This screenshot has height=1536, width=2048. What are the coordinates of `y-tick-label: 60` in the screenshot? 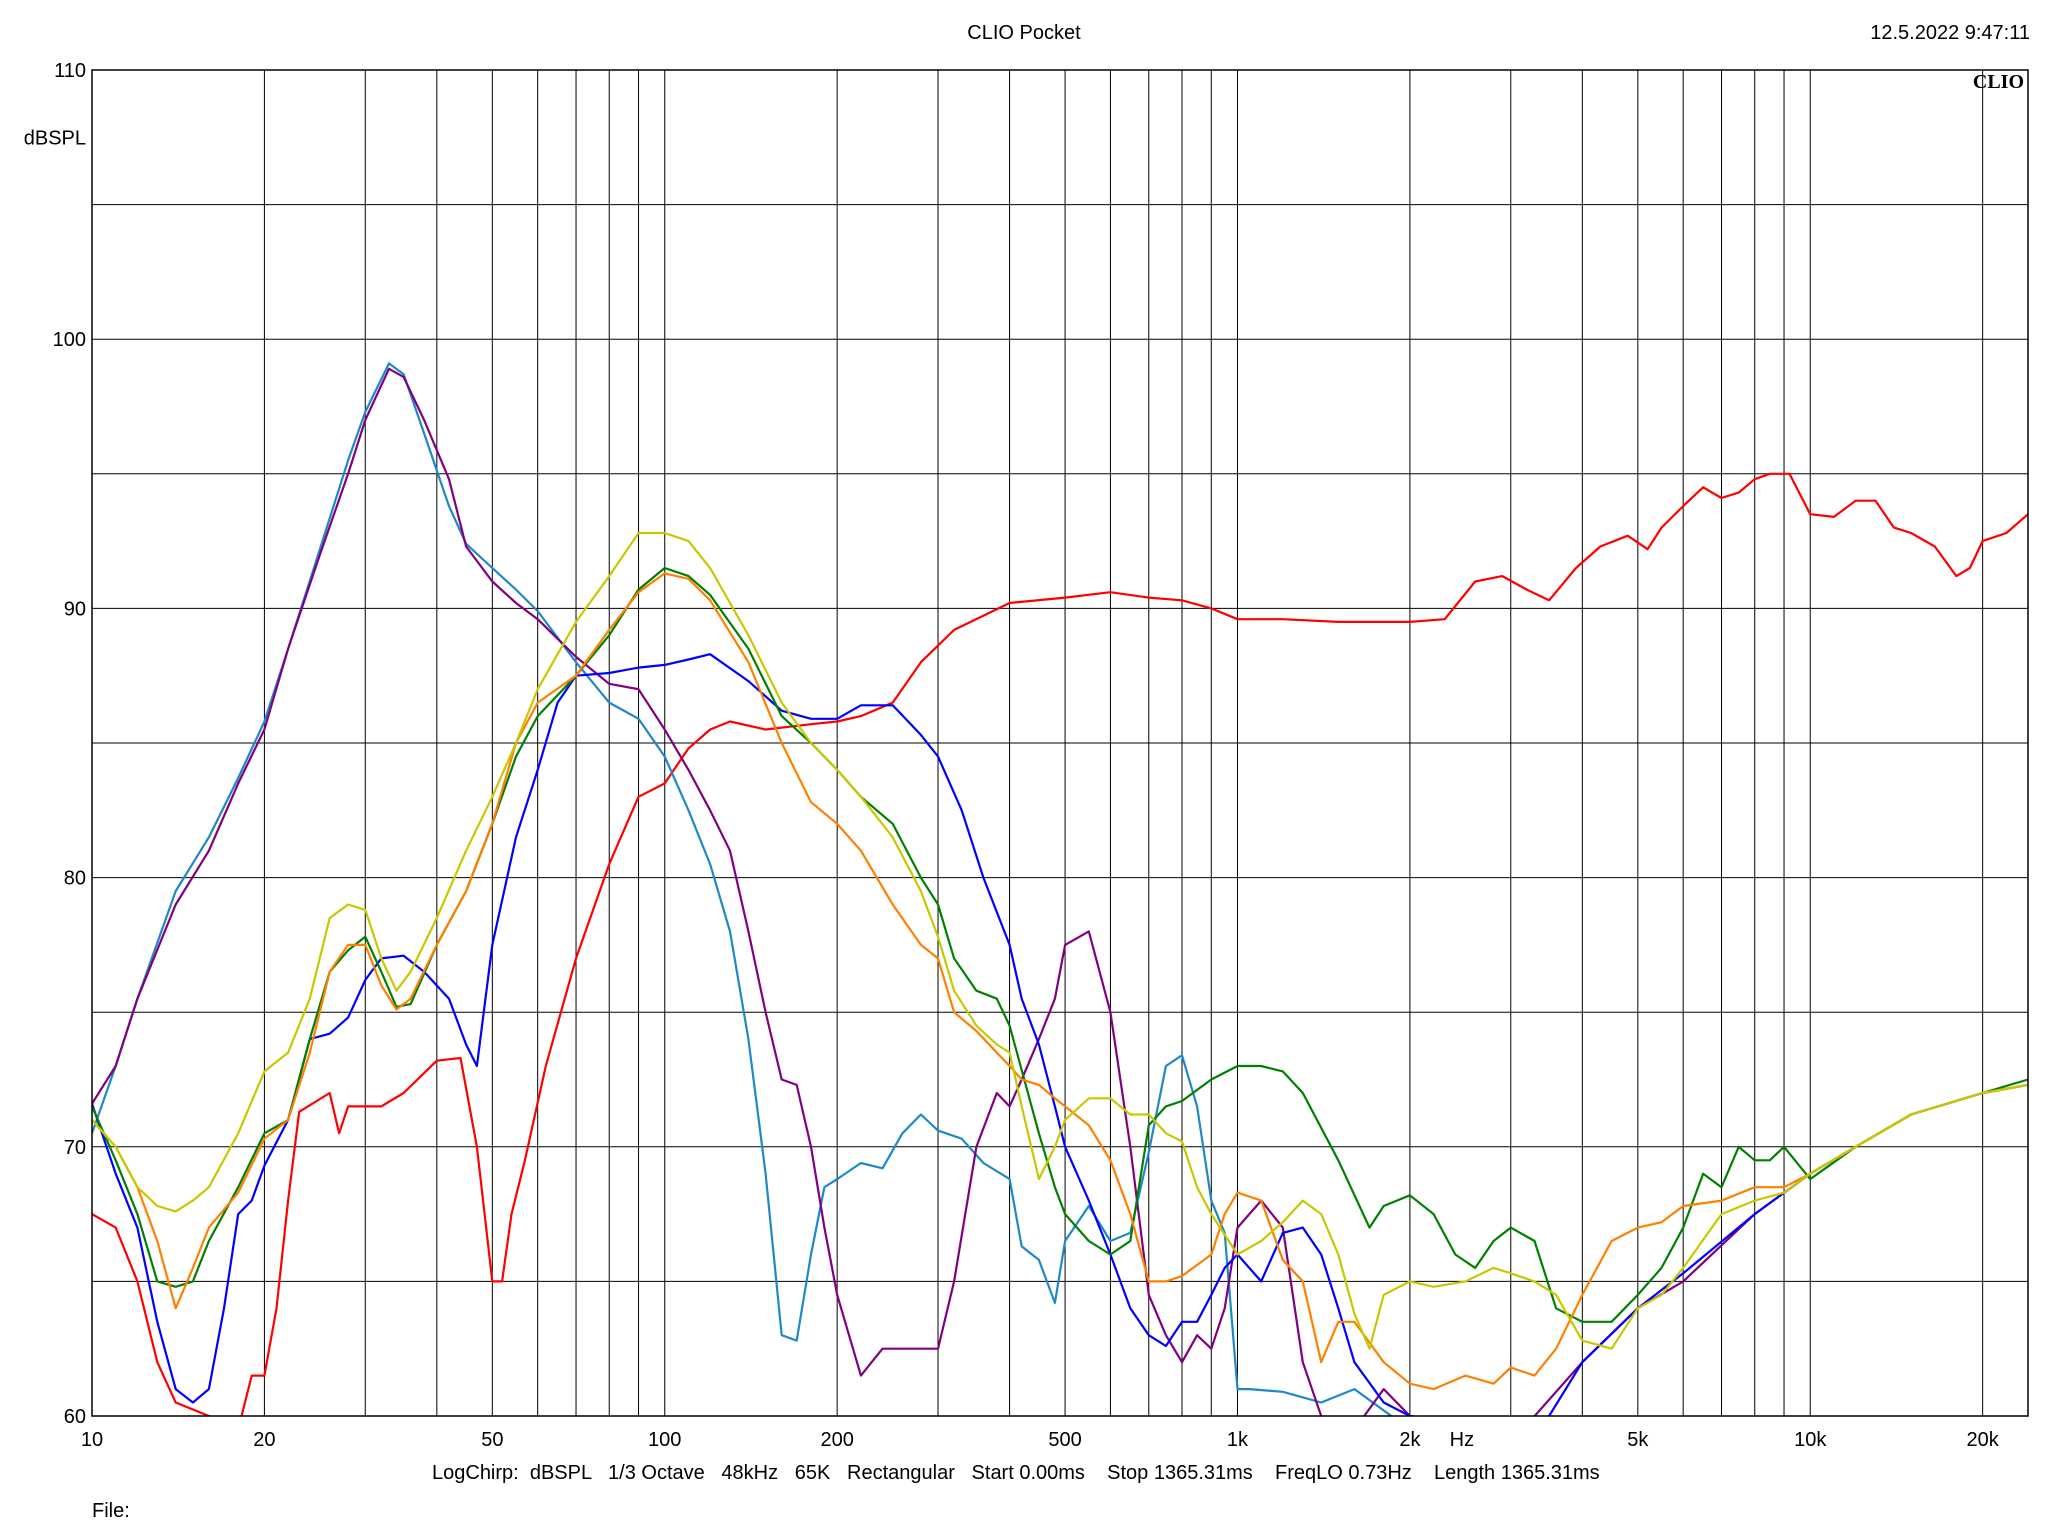 It's located at (75, 1417).